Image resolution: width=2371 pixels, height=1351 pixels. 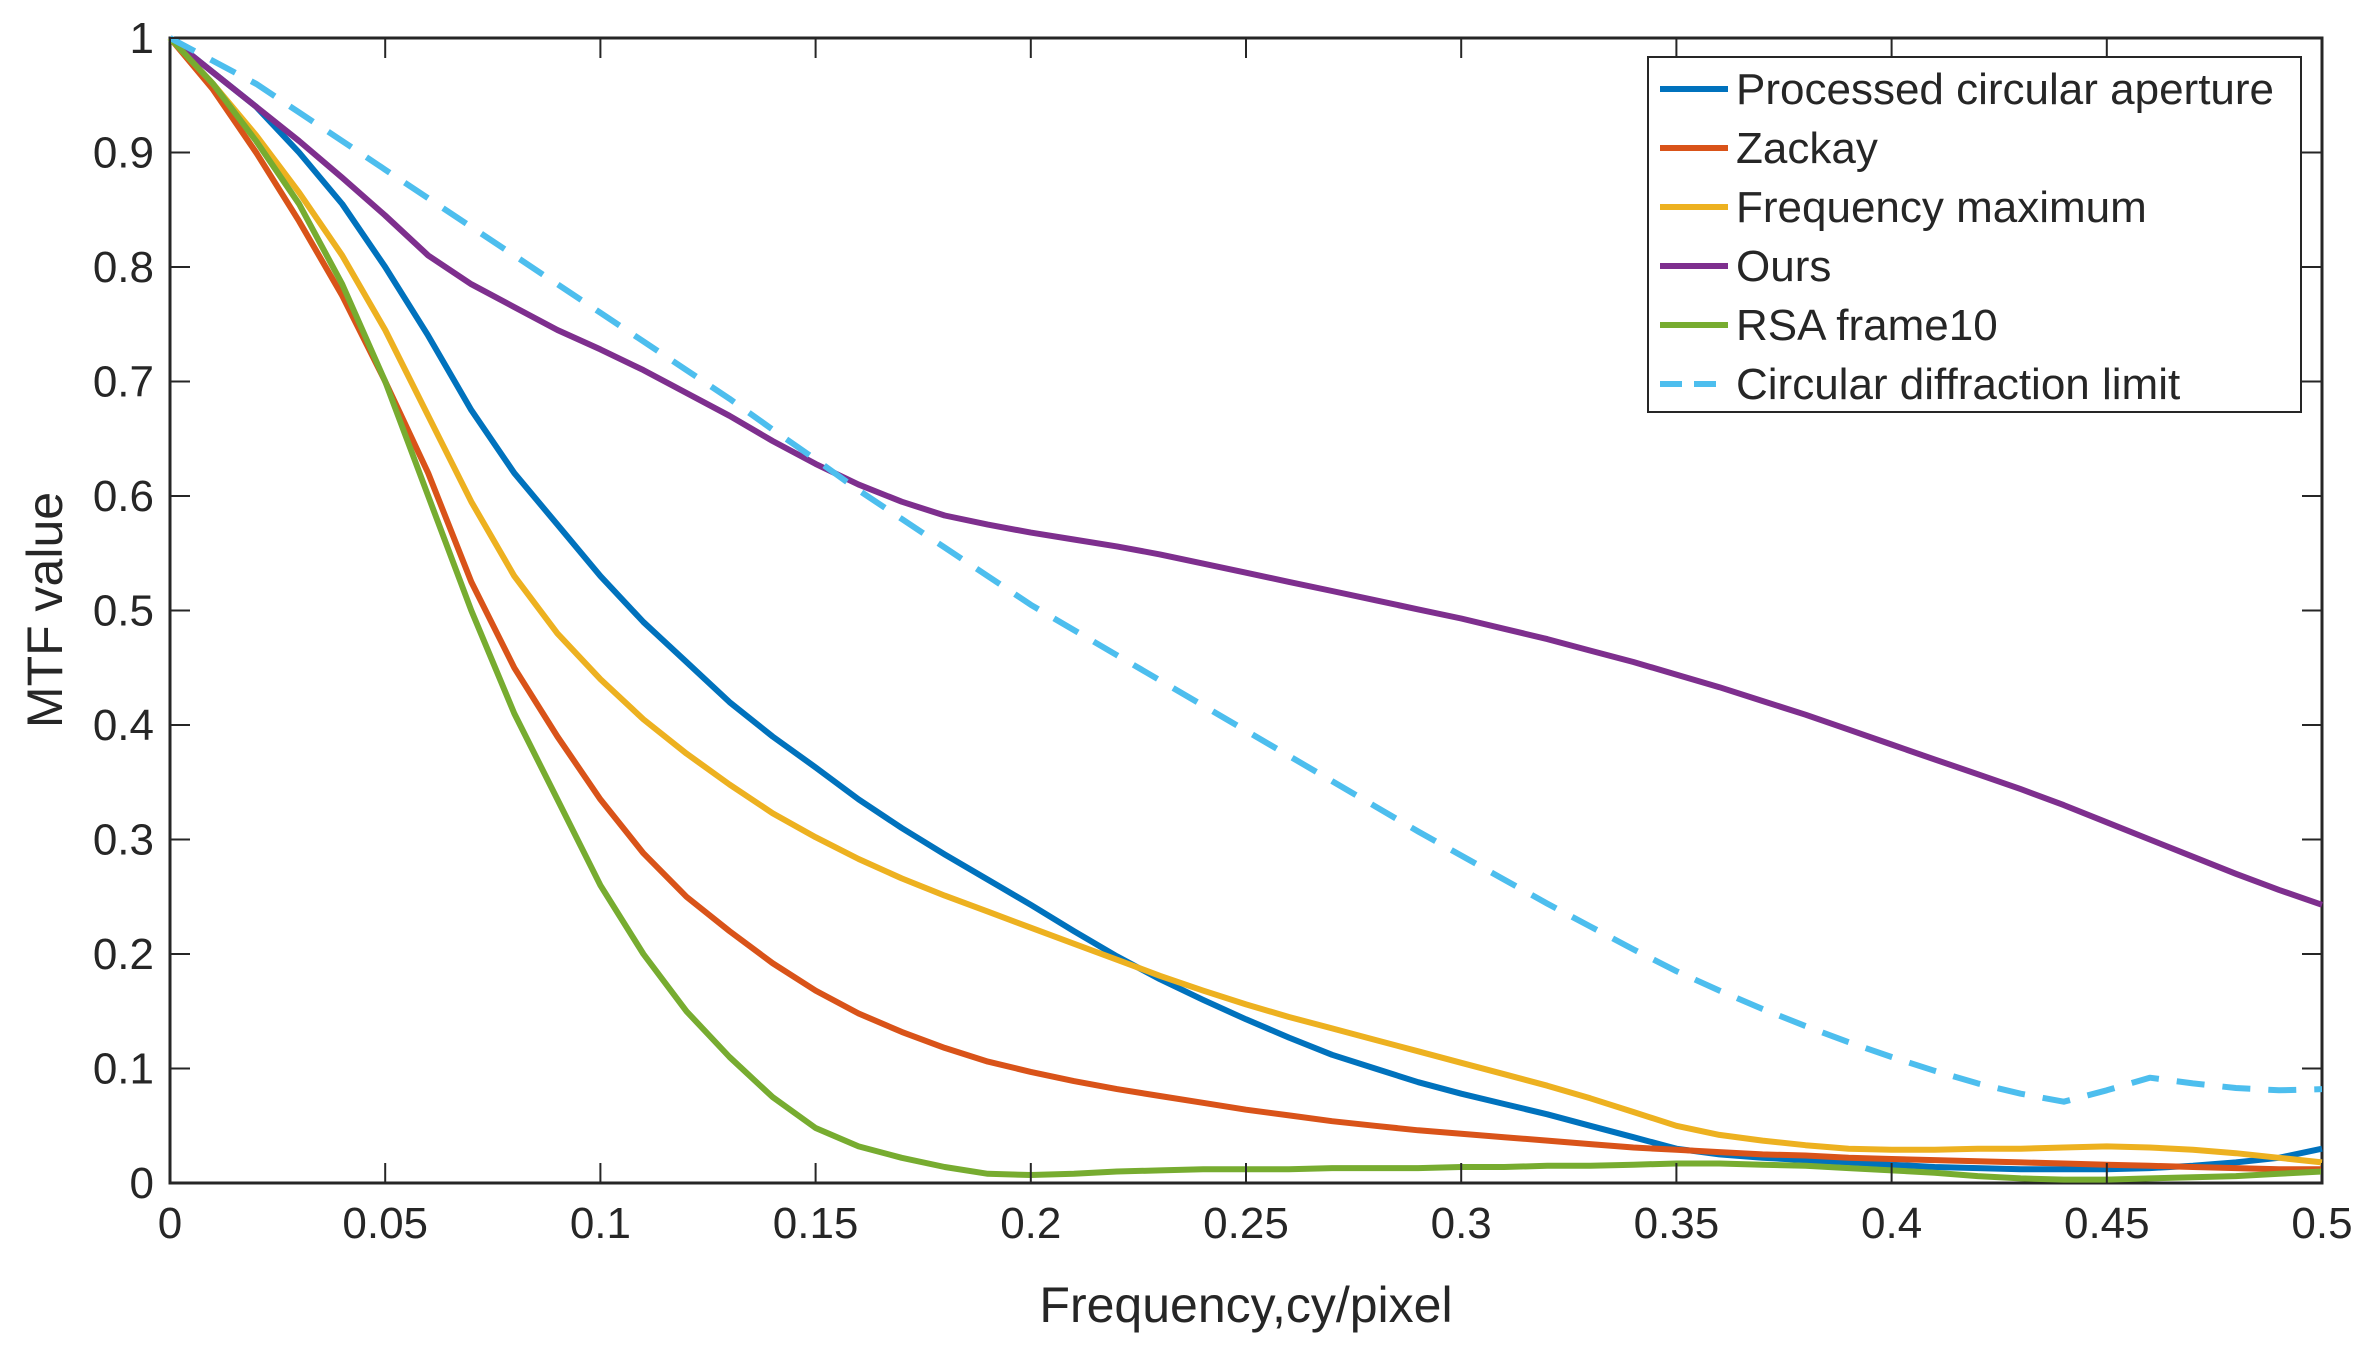 I want to click on y-tick-label: 0.5, so click(x=123, y=611).